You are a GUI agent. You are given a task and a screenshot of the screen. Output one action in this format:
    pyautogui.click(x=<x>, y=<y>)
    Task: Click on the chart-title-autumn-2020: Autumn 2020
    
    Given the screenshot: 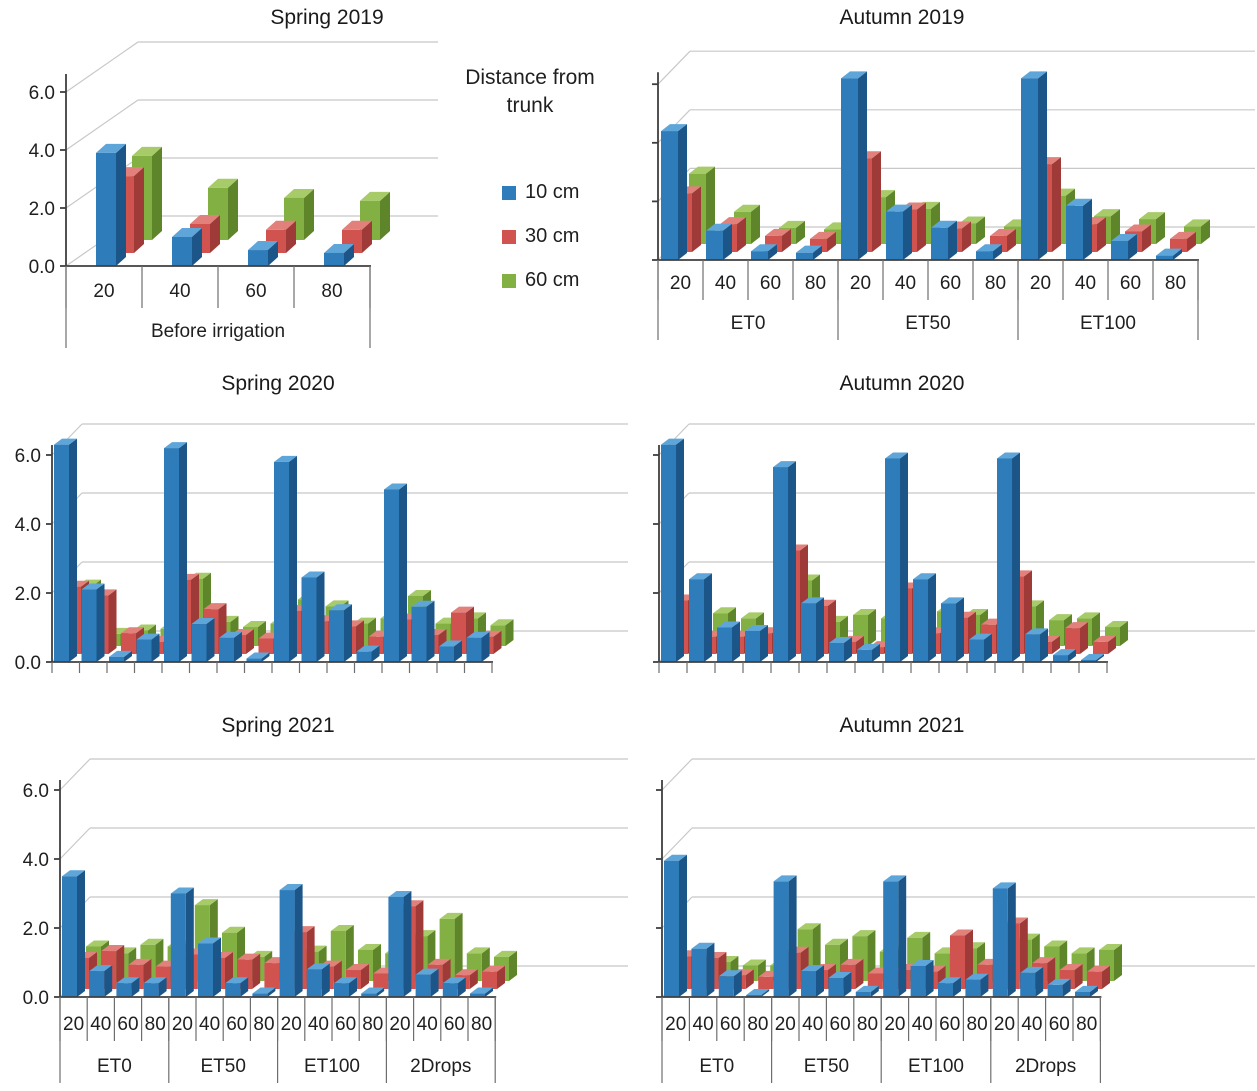 What is the action you would take?
    pyautogui.click(x=902, y=383)
    